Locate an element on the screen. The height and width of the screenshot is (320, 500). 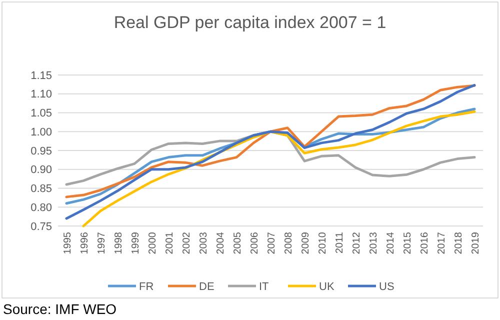
legend-label: US is located at coordinates (386, 286).